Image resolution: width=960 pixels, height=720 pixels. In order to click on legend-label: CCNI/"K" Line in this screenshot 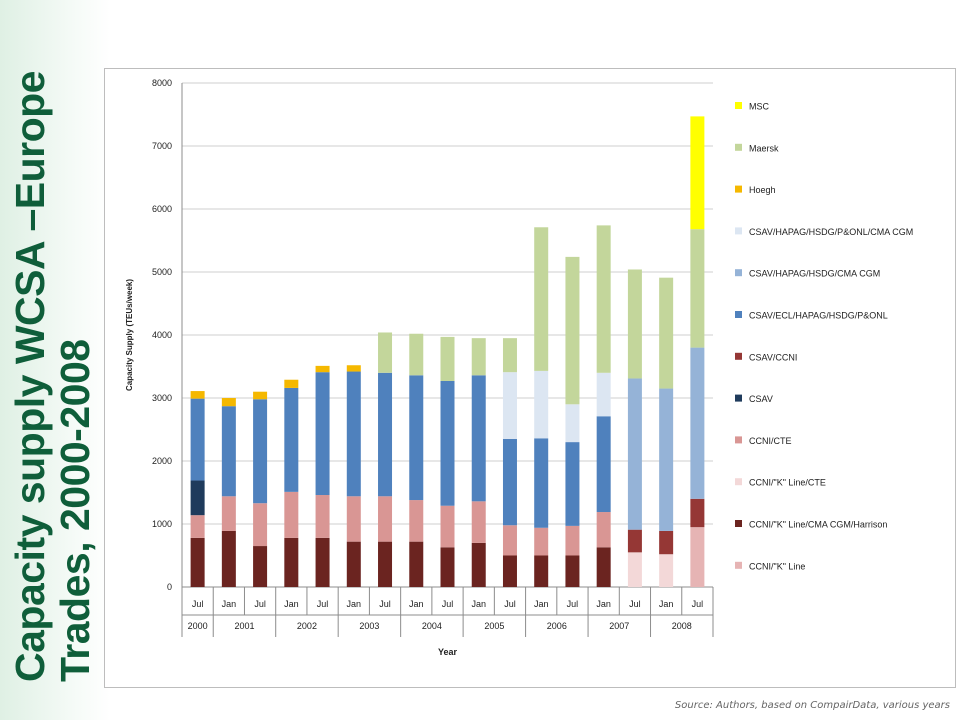, I will do `click(777, 566)`.